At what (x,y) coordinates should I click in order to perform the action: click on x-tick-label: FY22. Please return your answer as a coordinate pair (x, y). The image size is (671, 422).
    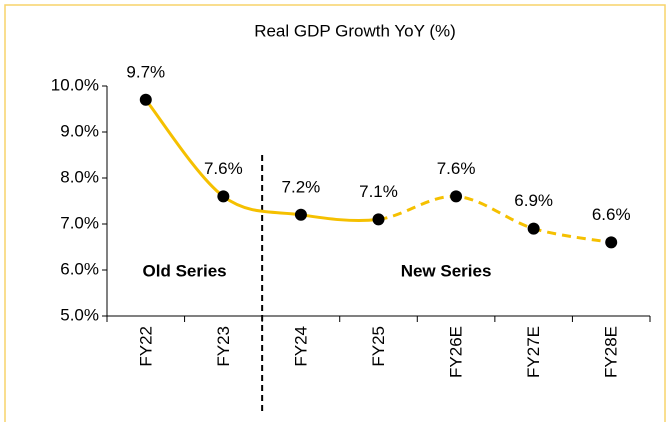
    Looking at the image, I should click on (145, 346).